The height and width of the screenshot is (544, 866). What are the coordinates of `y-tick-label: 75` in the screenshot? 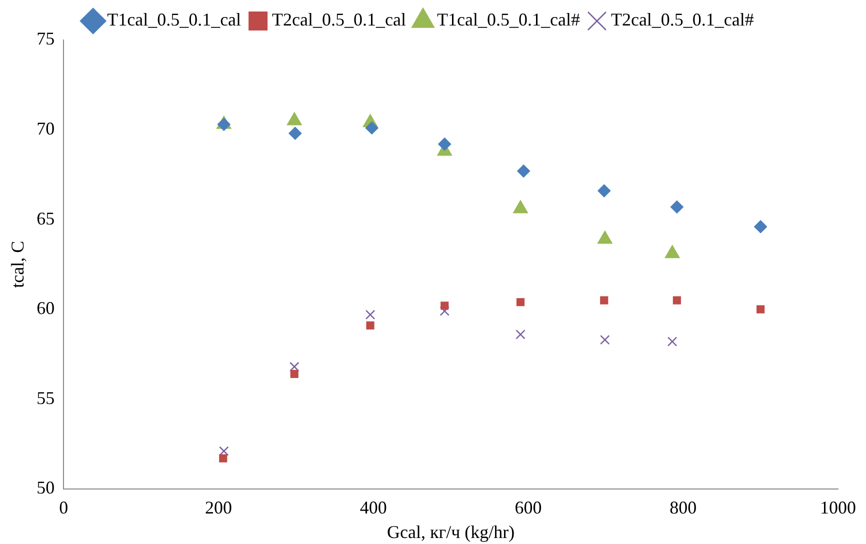 It's located at (45, 38).